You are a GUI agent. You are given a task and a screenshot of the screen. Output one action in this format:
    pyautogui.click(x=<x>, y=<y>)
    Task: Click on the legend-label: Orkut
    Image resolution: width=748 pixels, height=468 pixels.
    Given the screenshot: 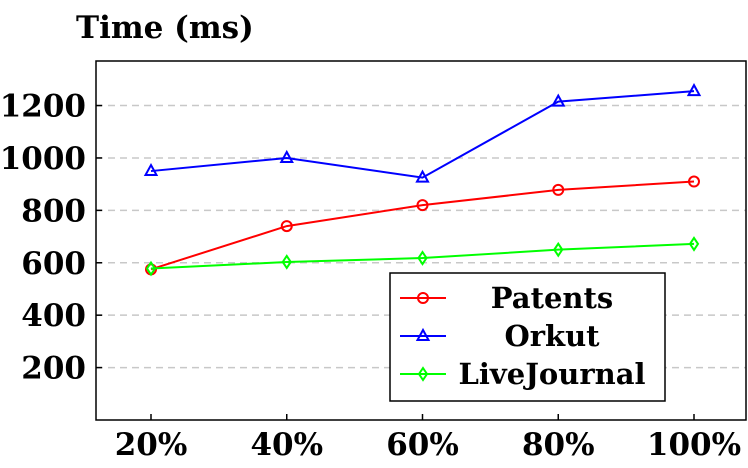 What is the action you would take?
    pyautogui.click(x=552, y=336)
    